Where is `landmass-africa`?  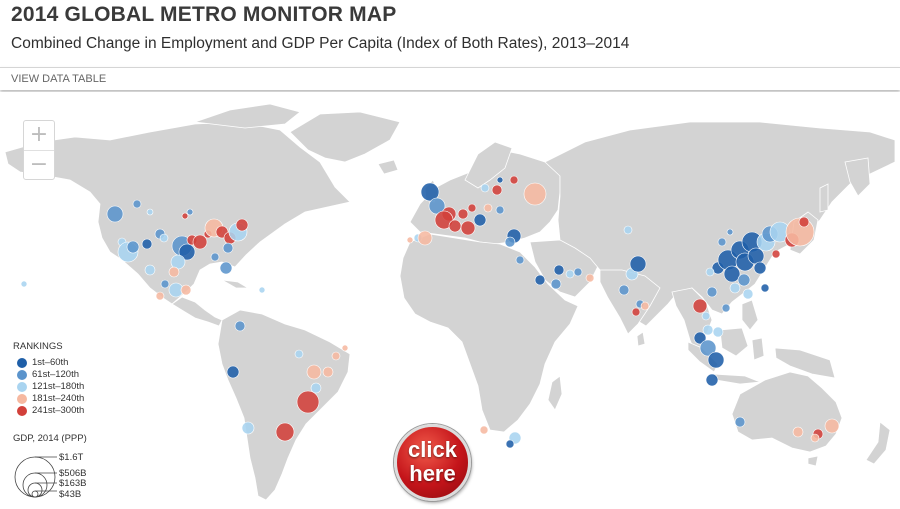 landmass-africa is located at coordinates (489, 333).